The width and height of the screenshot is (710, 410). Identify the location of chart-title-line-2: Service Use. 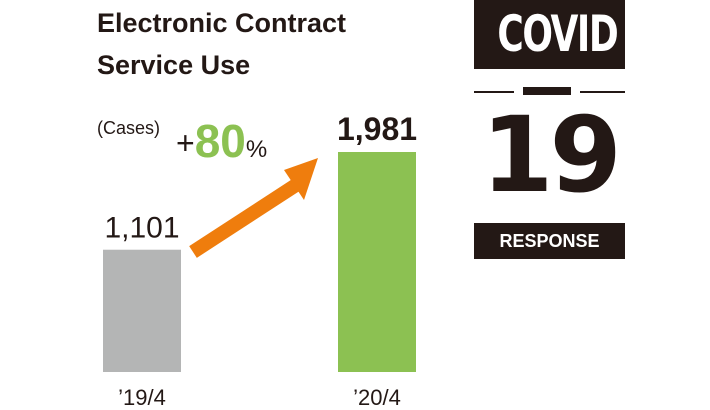
(174, 65).